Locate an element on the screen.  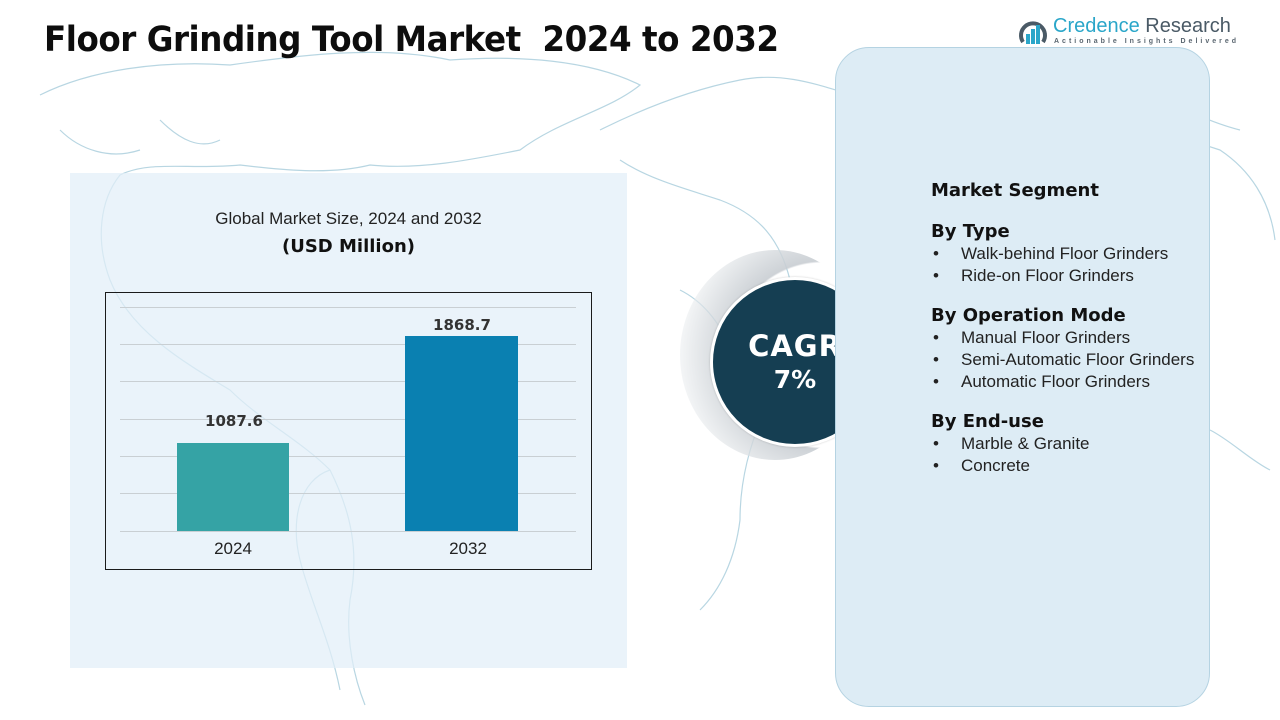
logo-tagline: Actionable Insights Delivered is located at coordinates (1147, 41).